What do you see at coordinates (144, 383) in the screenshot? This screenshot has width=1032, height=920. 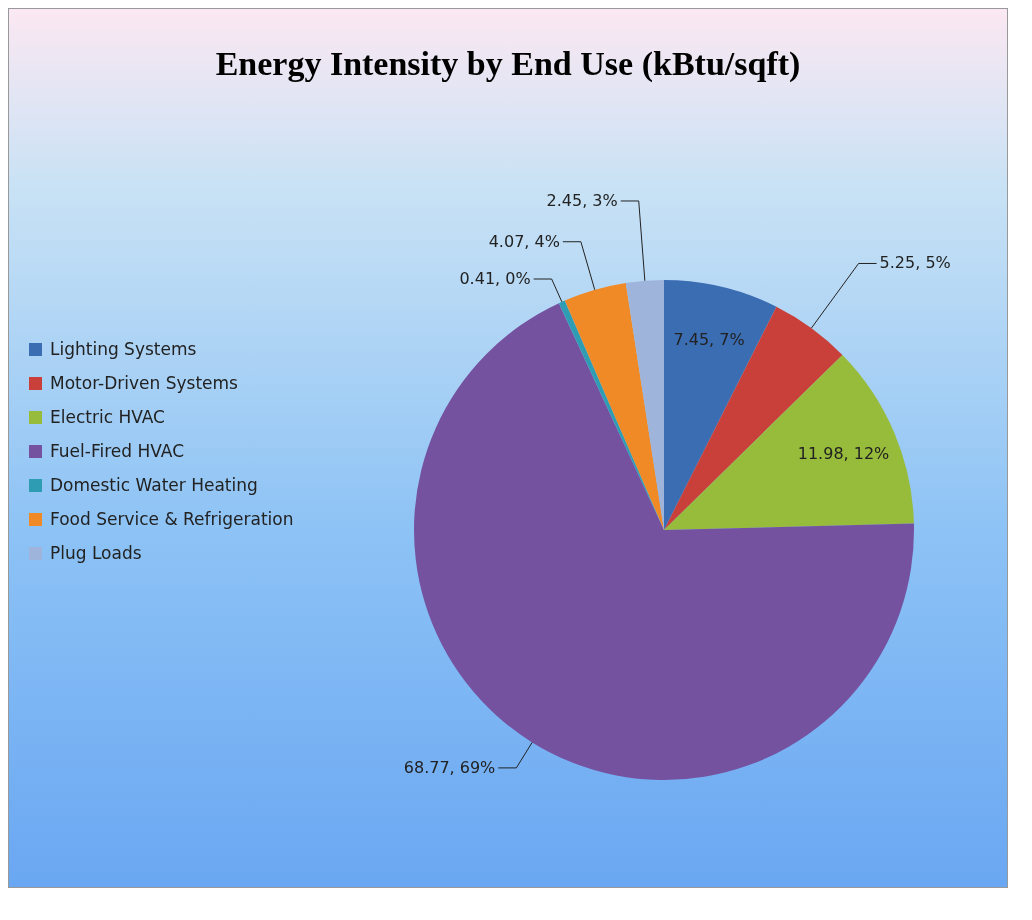 I see `legend-label: Motor-Driven Systems` at bounding box center [144, 383].